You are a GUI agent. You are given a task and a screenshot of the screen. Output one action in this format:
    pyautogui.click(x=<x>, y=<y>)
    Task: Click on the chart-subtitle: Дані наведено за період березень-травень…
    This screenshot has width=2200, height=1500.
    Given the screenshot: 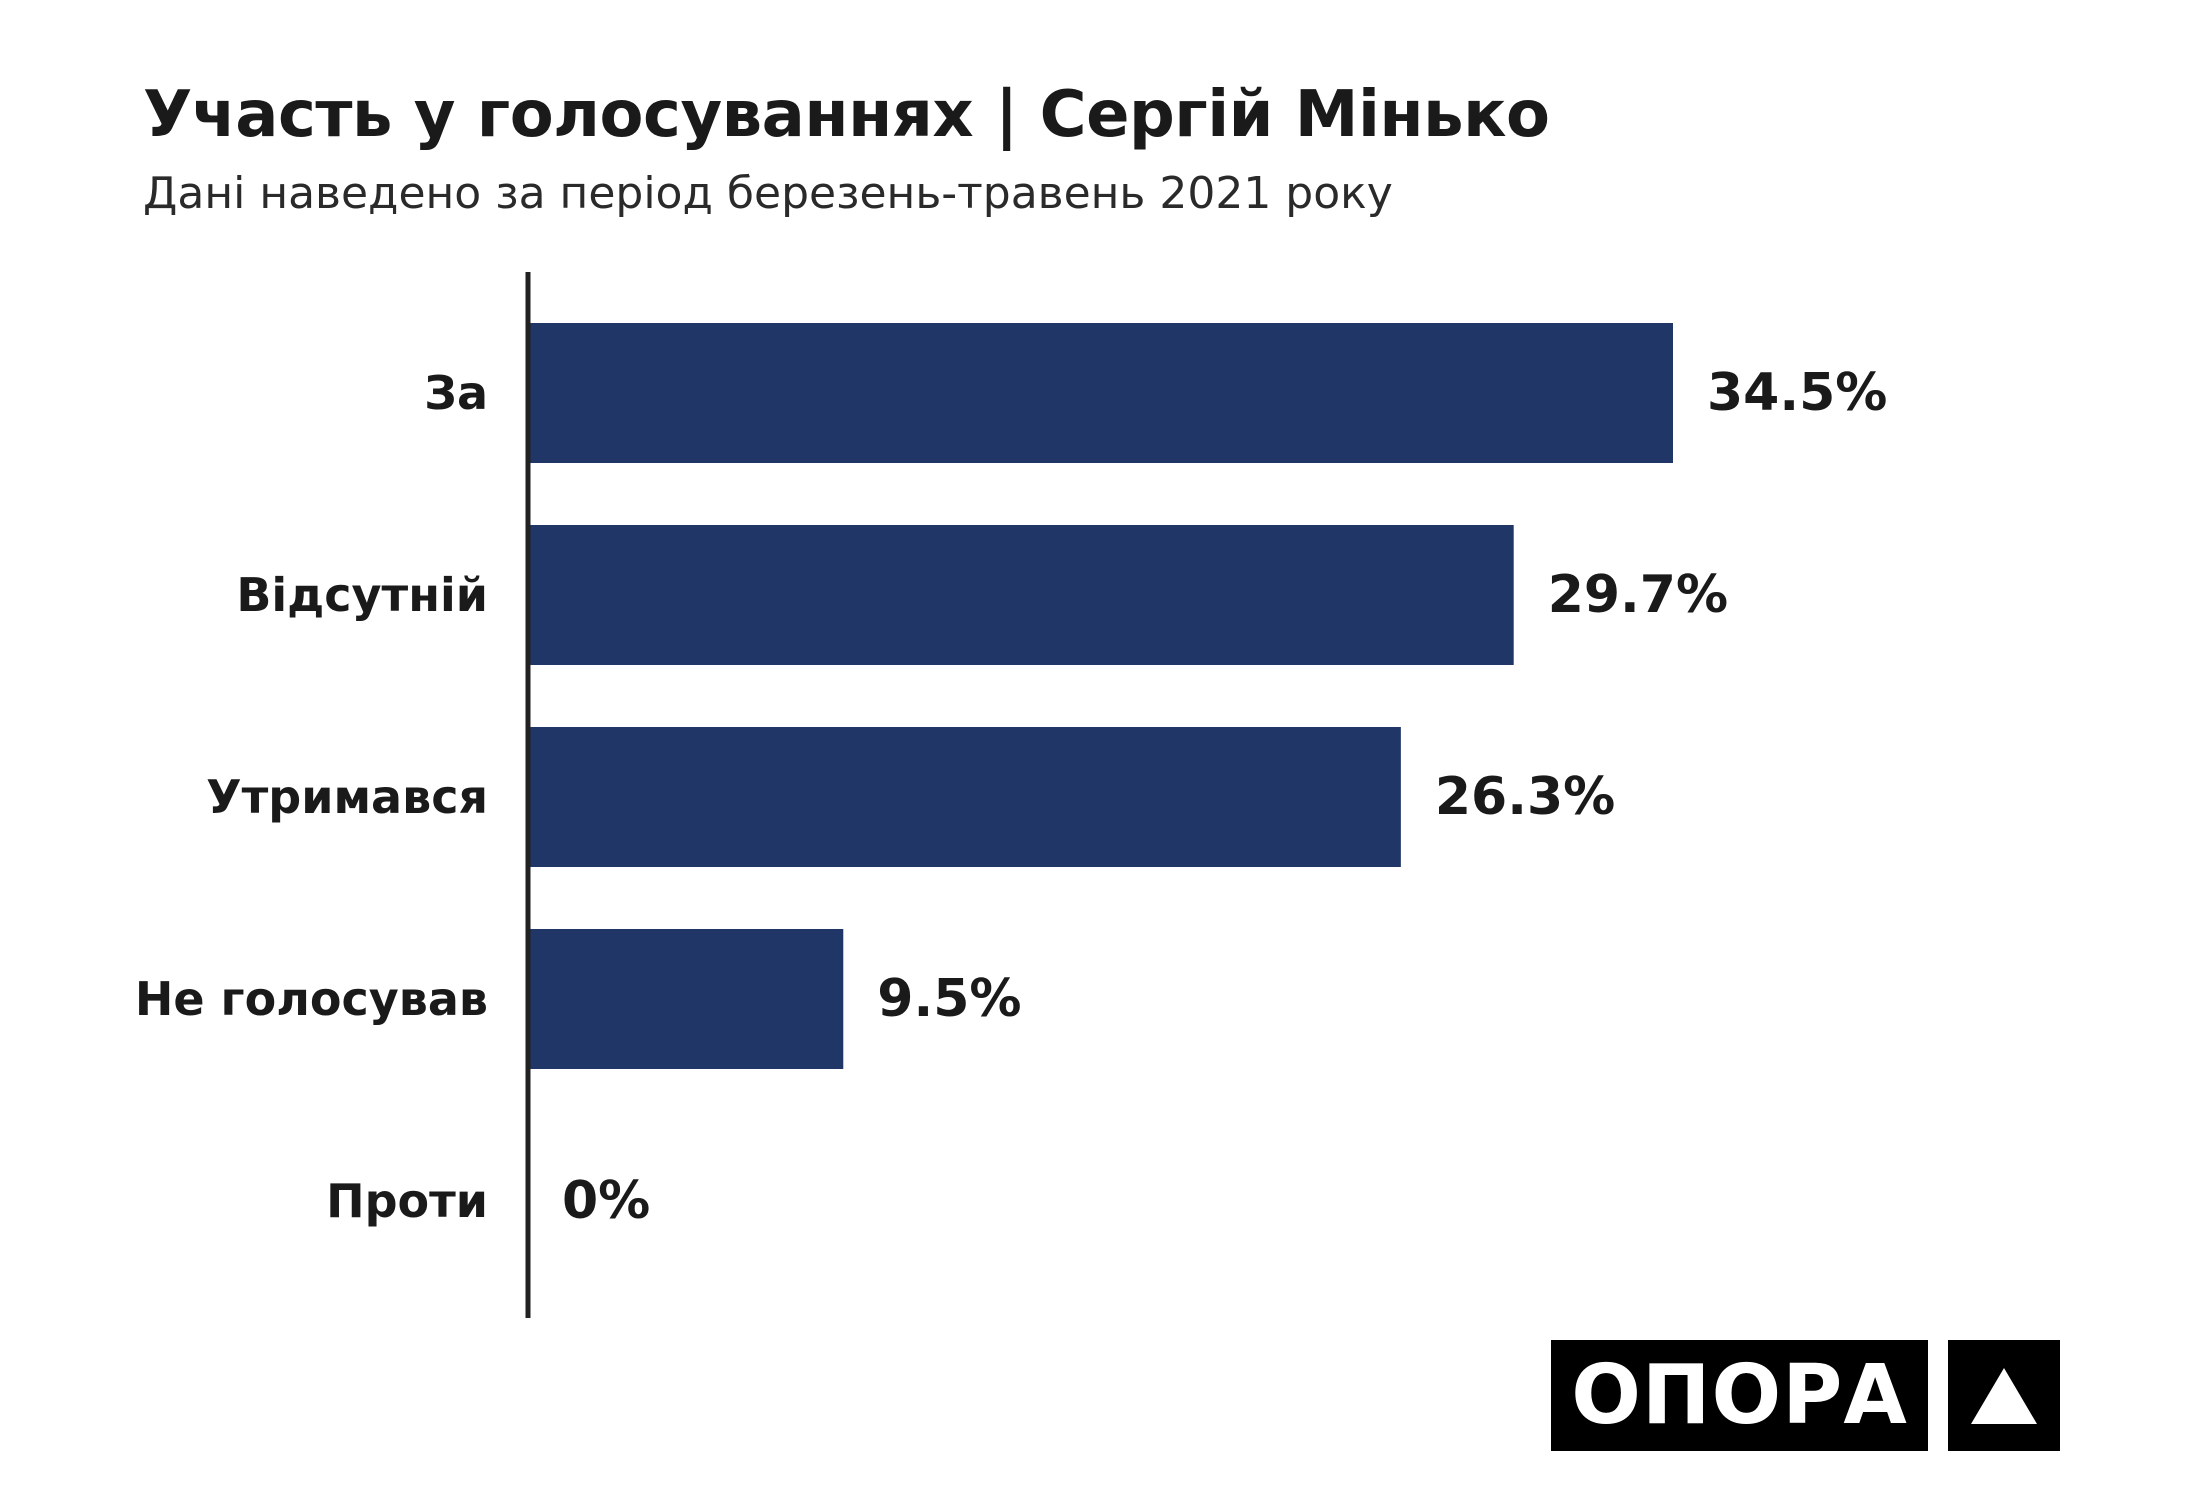 What is the action you would take?
    pyautogui.click(x=768, y=193)
    